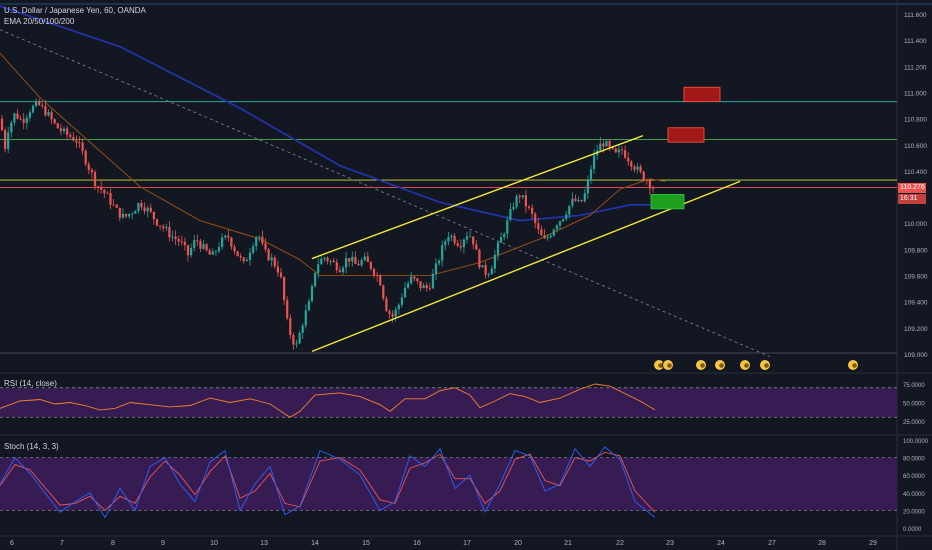  I want to click on rsi-legend: RSI (14, close), so click(30, 383).